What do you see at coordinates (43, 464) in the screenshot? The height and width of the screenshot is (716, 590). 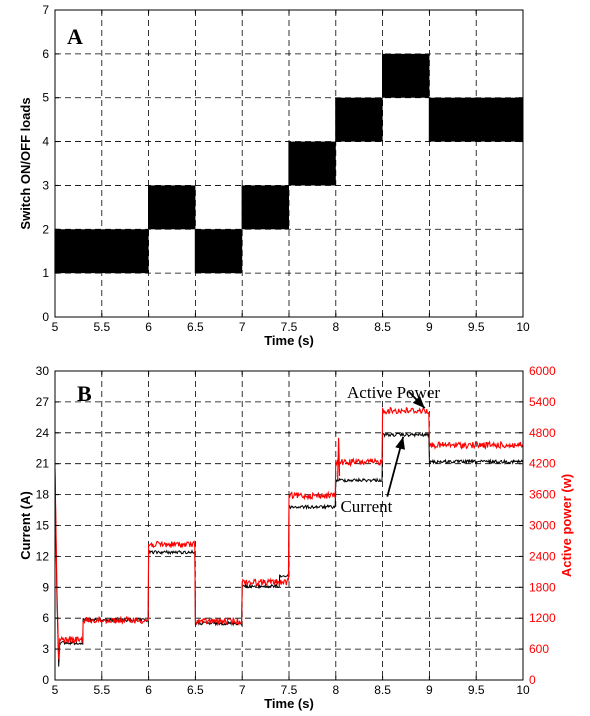 I see `y-tick-label: 21` at bounding box center [43, 464].